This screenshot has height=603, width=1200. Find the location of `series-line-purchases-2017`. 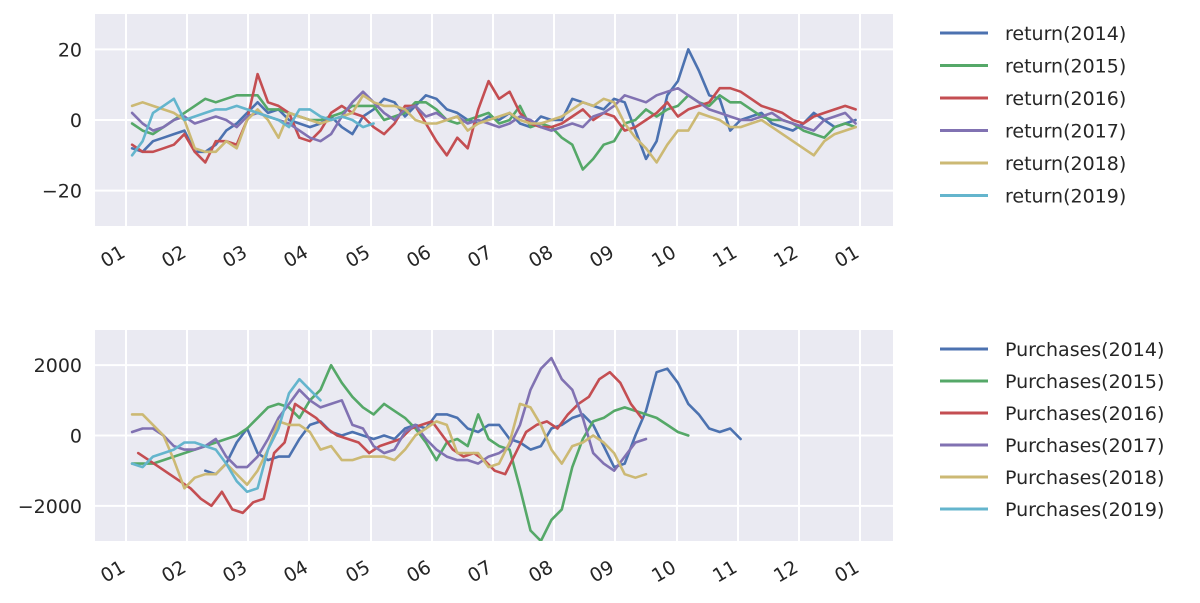

series-line-purchases-2017 is located at coordinates (389, 414).